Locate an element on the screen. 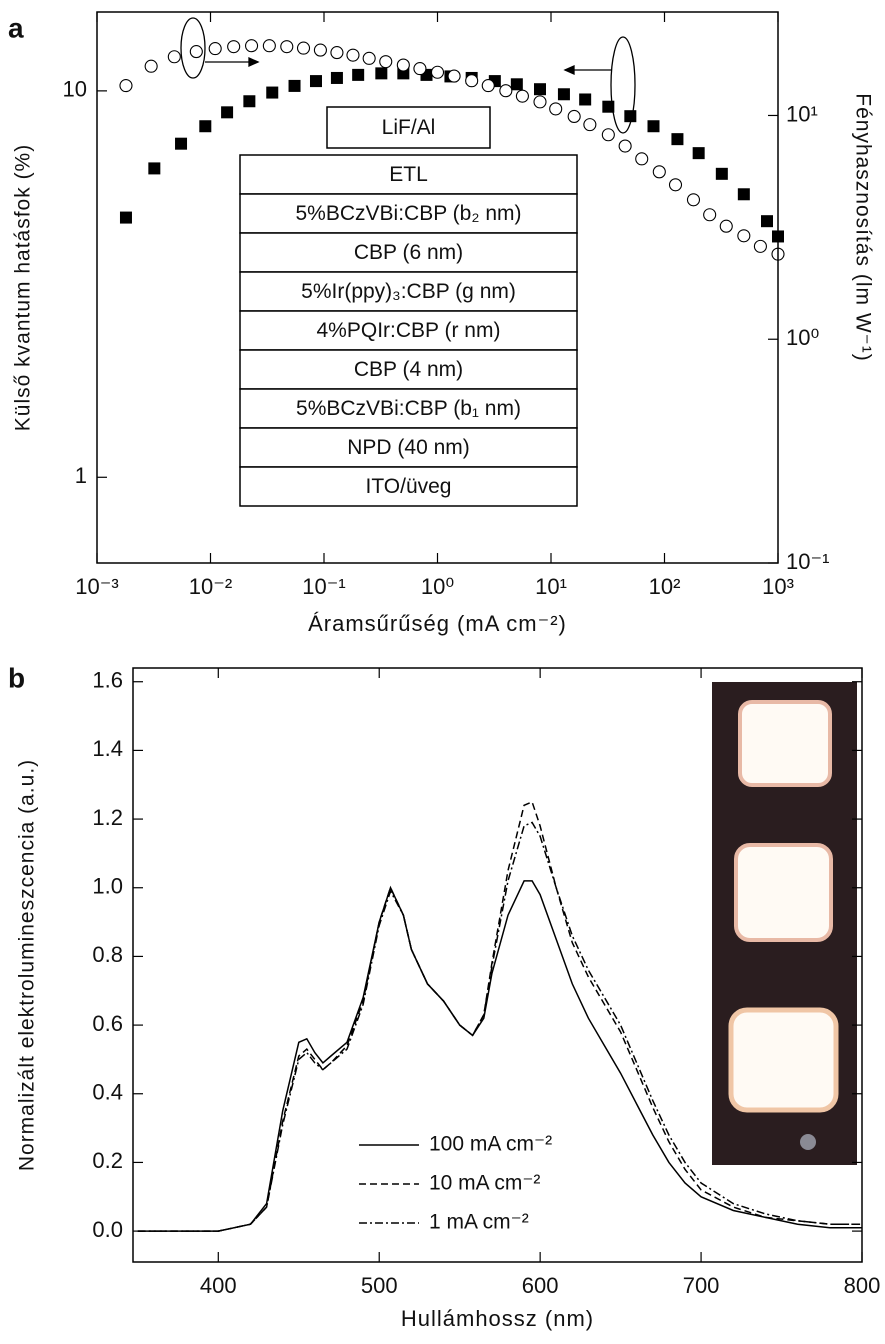  layer-label: LiF/Al is located at coordinates (409, 127).